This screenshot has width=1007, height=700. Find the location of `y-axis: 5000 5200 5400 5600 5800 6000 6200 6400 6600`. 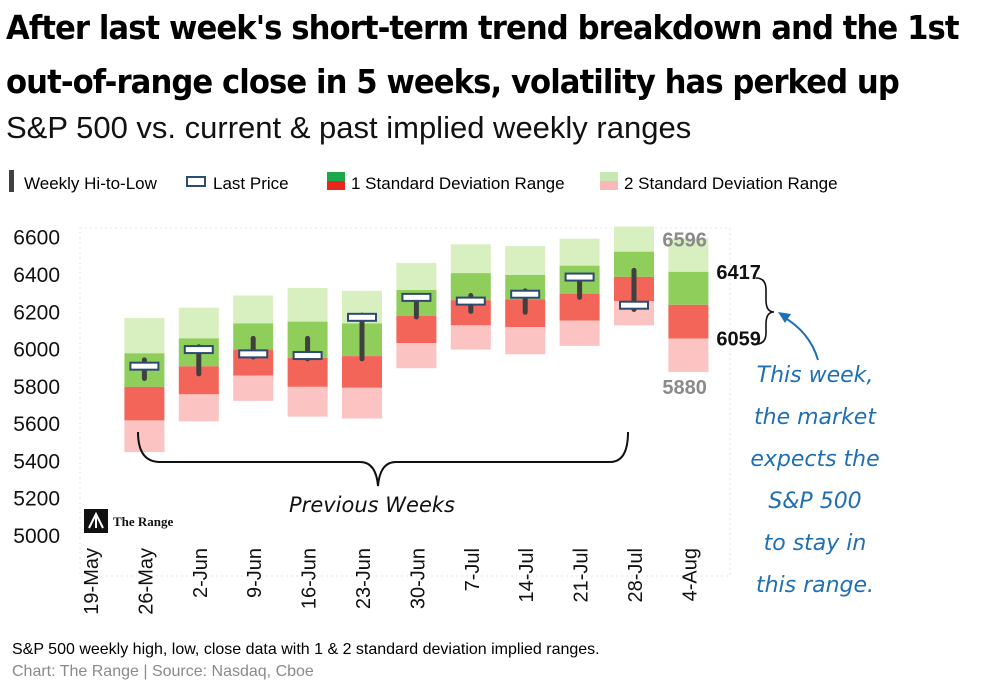

y-axis: 5000 5200 5400 5600 5800 6000 6200 6400 6600 is located at coordinates (36, 387).